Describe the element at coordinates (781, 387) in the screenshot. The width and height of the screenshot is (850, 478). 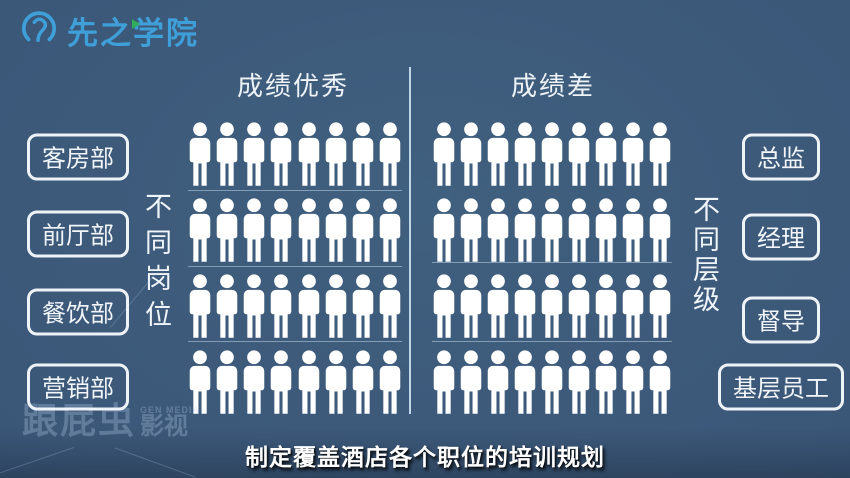
I see `row-label-right: 基层员工` at that location.